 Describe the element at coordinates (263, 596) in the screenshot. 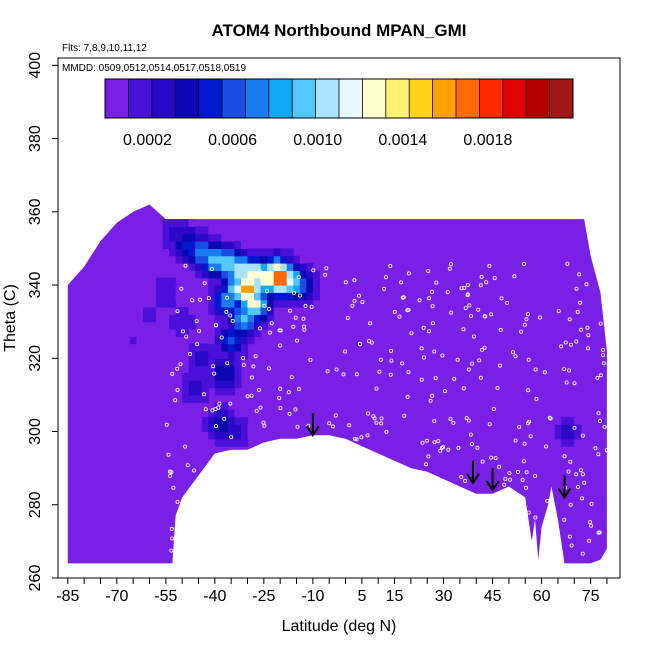

I see `x-tick-label: -25` at that location.